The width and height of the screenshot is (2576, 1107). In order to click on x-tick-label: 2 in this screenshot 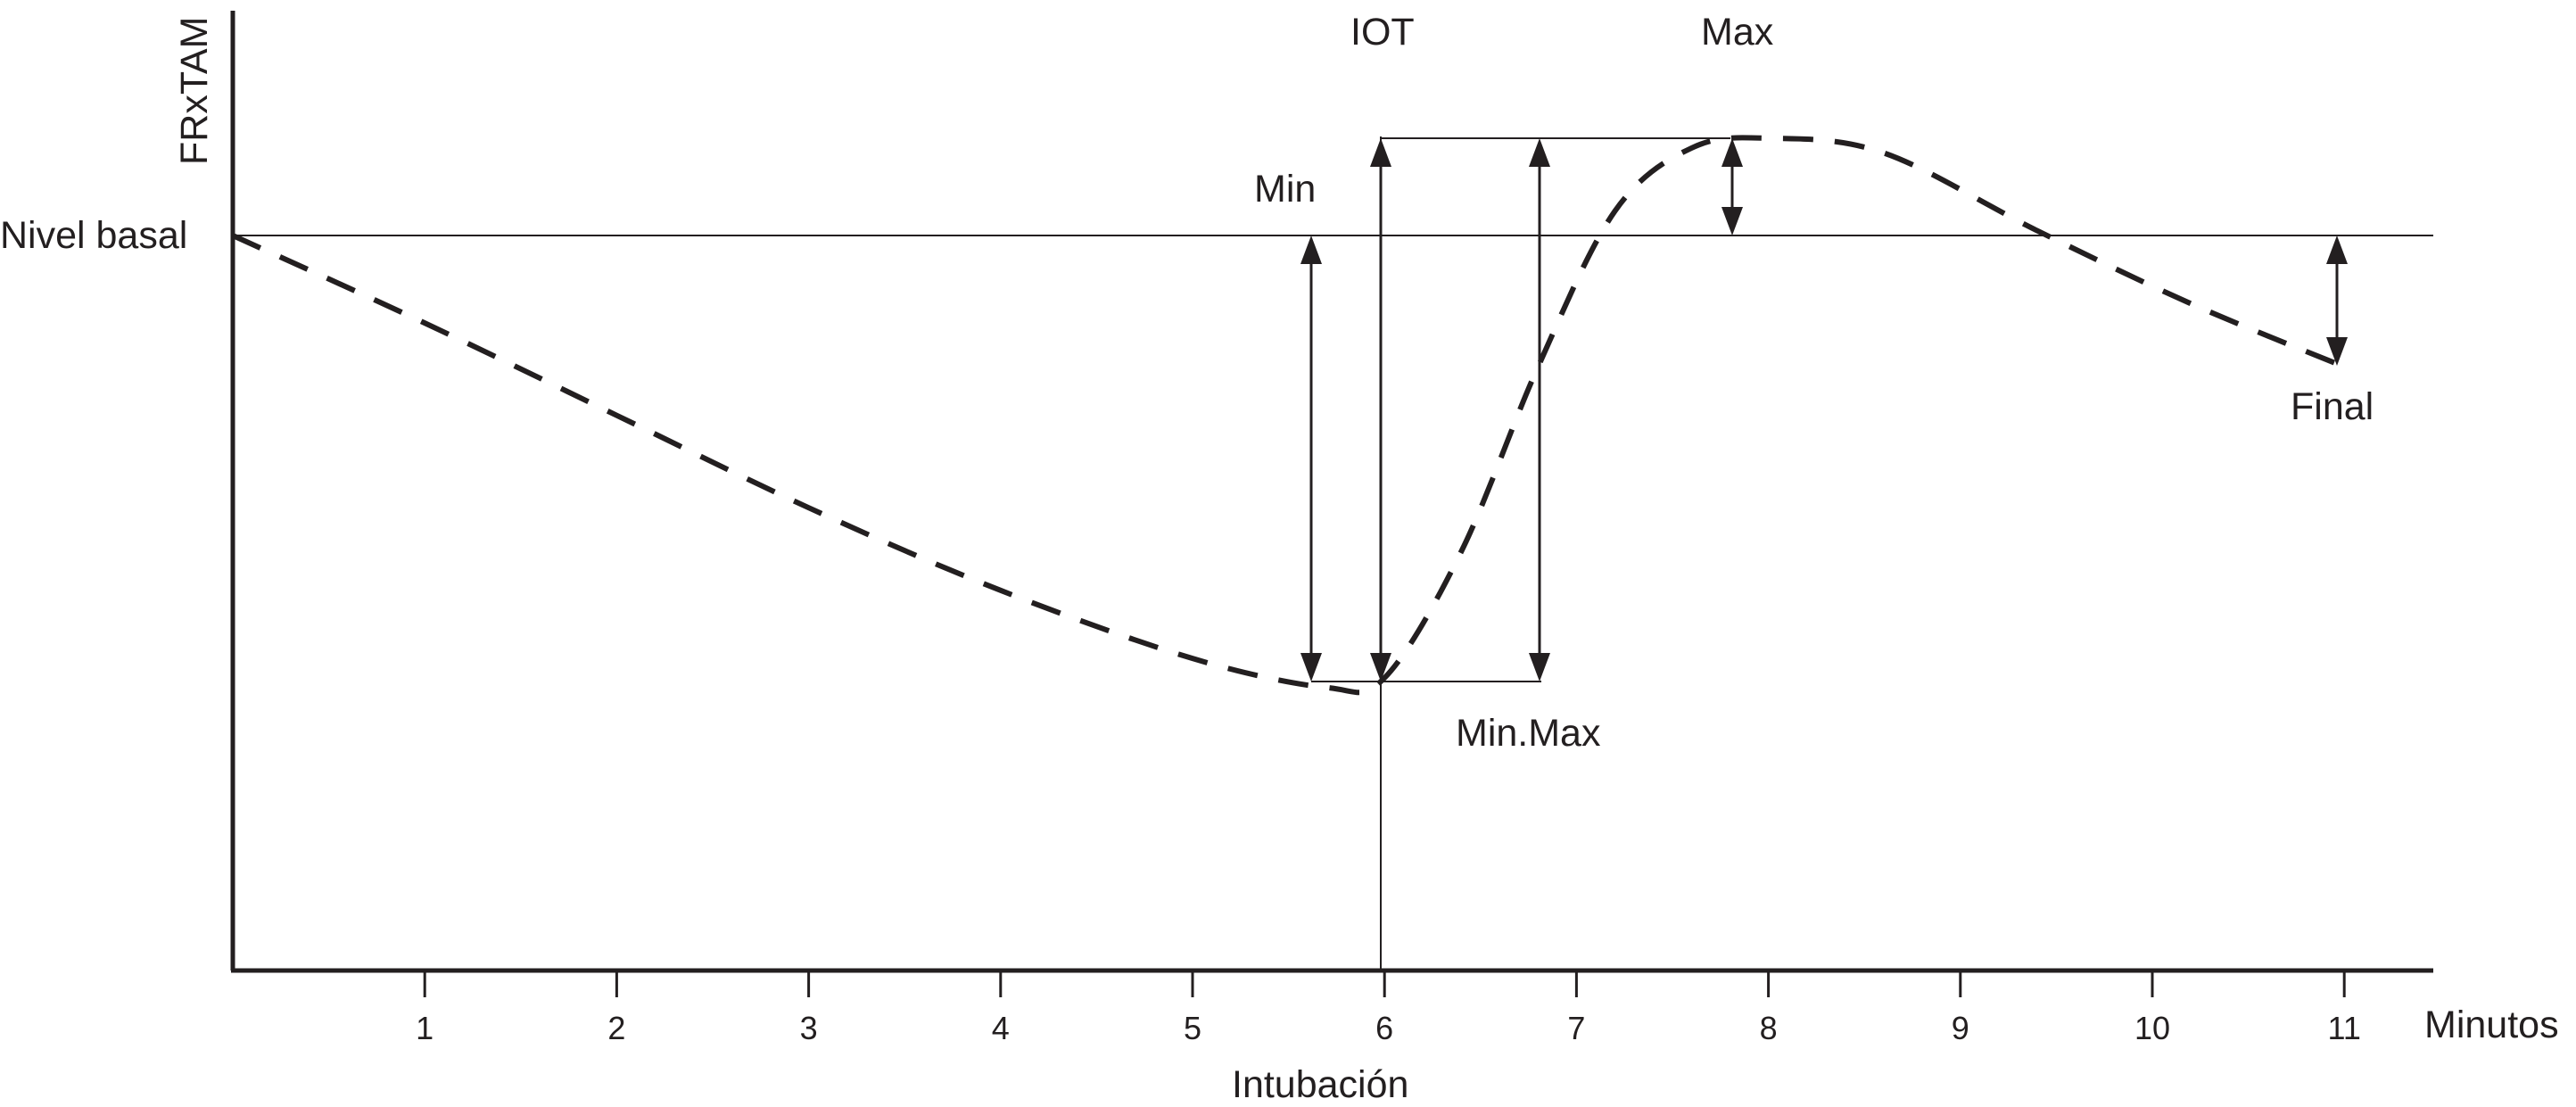, I will do `click(616, 1028)`.